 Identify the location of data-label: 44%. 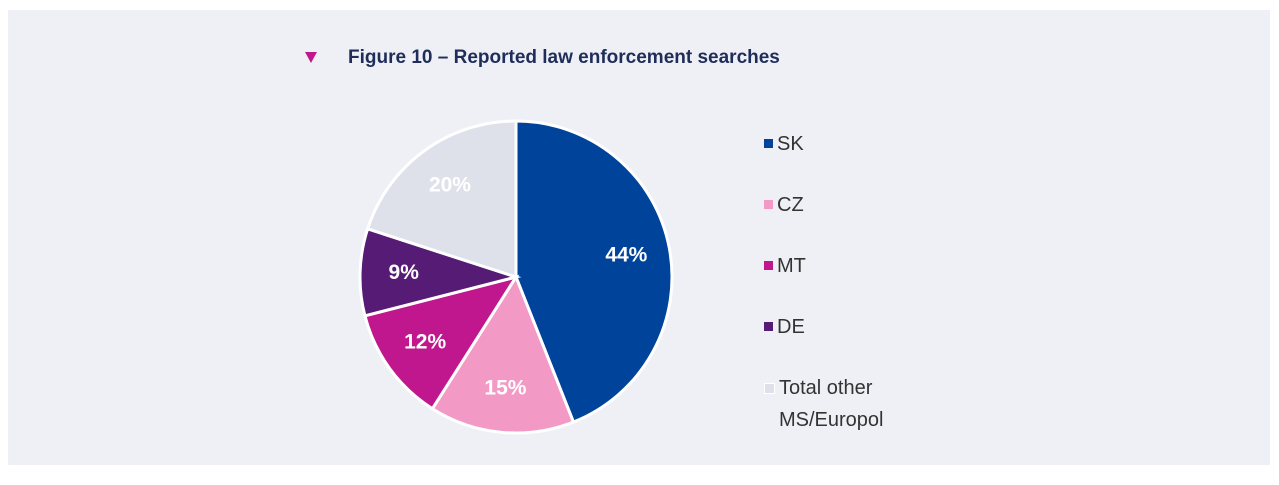
(626, 255).